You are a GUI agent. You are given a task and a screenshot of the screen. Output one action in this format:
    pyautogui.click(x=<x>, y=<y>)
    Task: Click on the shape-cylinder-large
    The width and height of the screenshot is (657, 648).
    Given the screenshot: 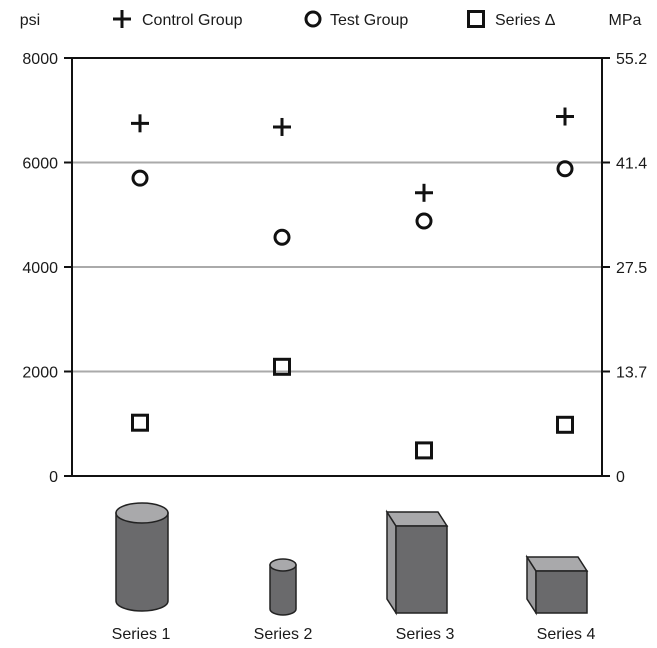 What is the action you would take?
    pyautogui.click(x=142, y=557)
    